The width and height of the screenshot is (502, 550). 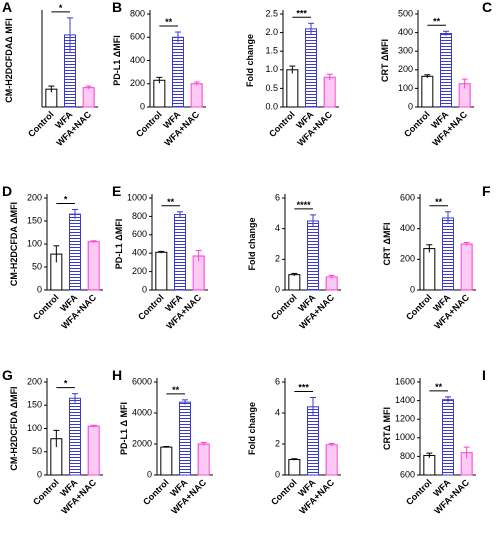 What do you see at coordinates (7, 375) in the screenshot?
I see `panel-letter: G` at bounding box center [7, 375].